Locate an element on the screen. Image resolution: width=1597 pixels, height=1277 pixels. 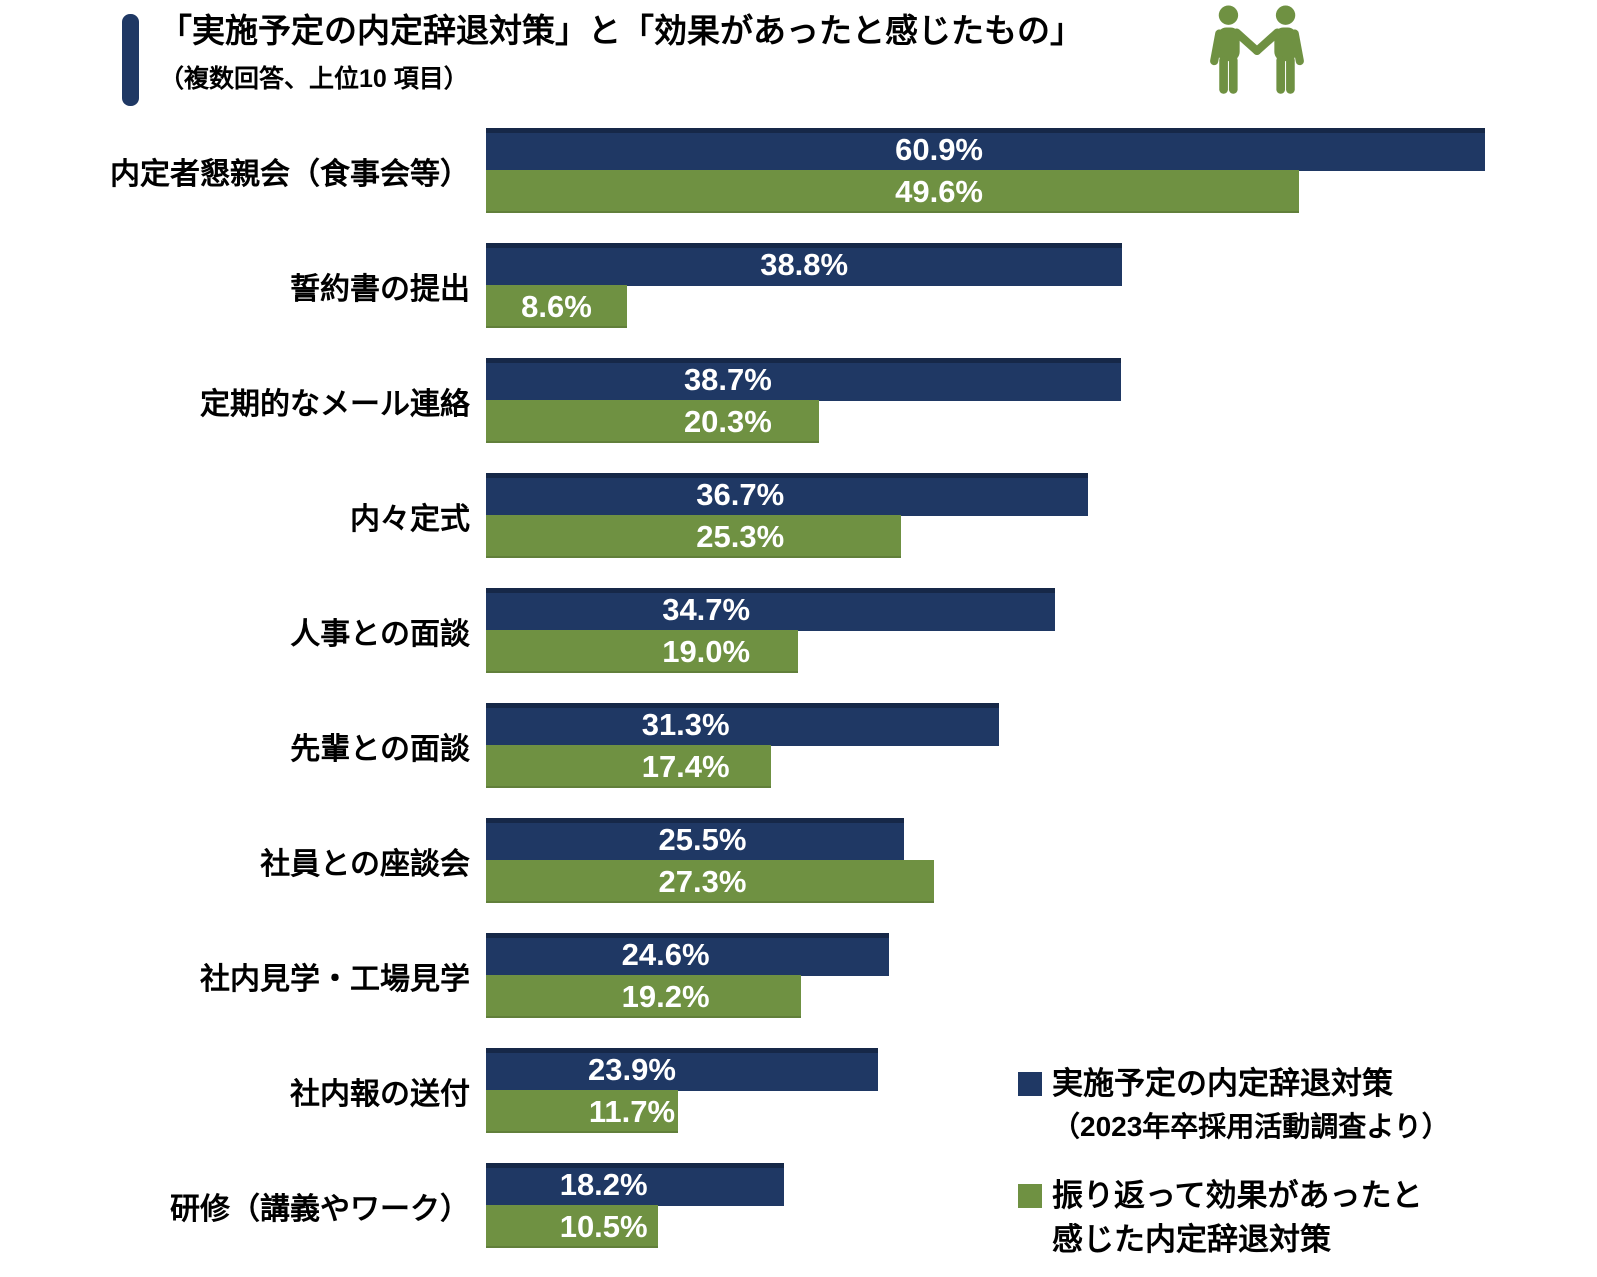
chart-row: 社員との座談会 25.5% 27.3% is located at coordinates (798, 875).